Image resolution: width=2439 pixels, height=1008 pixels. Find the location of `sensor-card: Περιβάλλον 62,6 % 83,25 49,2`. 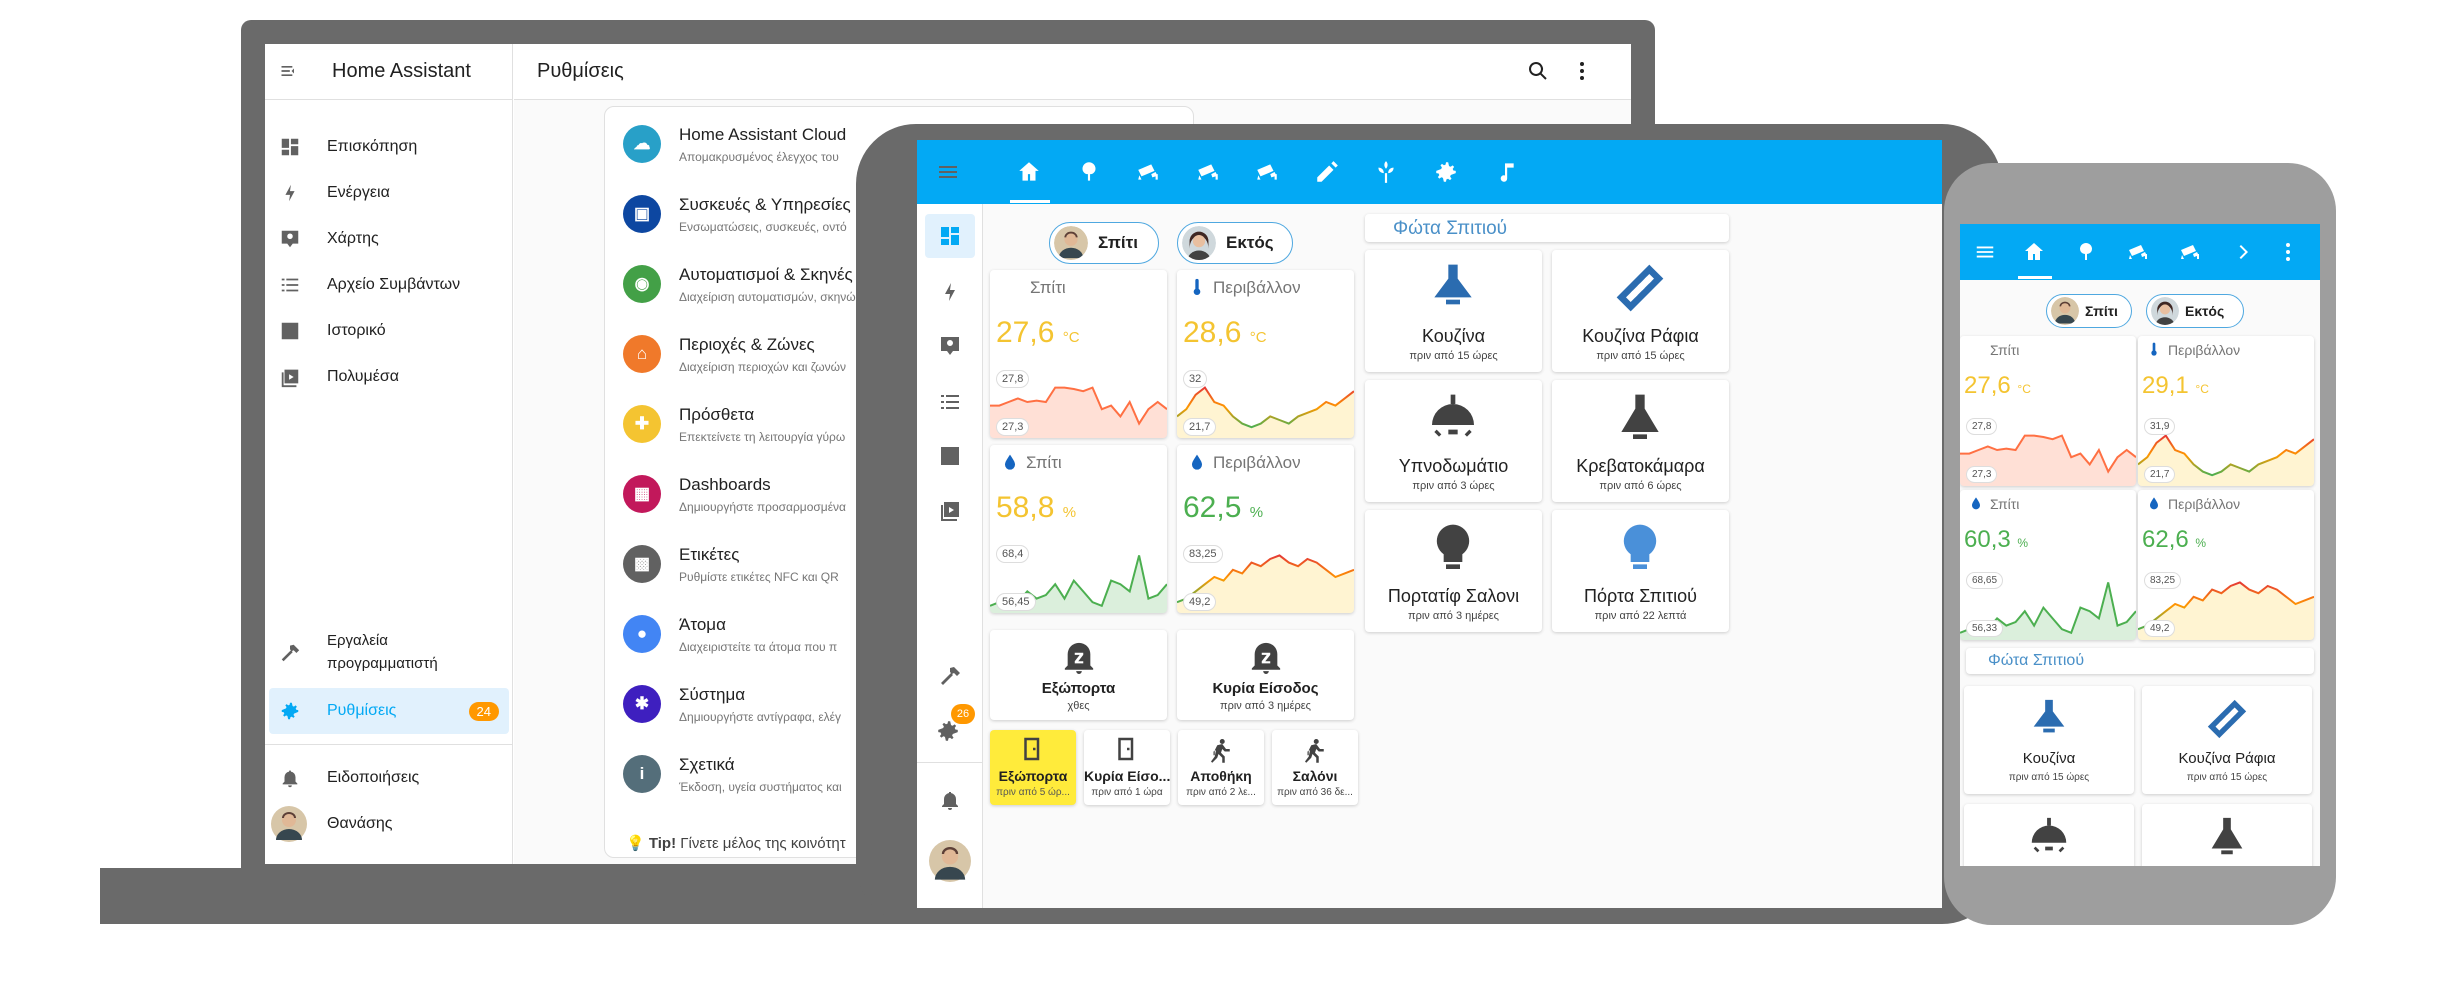

sensor-card: Περιβάλλον 62,6 % 83,25 49,2 is located at coordinates (2226, 565).